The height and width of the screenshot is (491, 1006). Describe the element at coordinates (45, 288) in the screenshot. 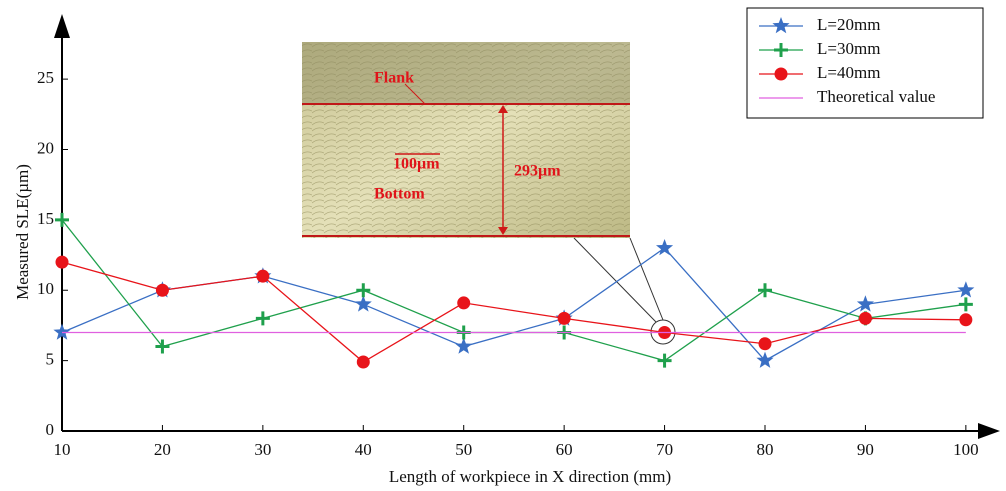

I see `y-tick-label: 10` at that location.